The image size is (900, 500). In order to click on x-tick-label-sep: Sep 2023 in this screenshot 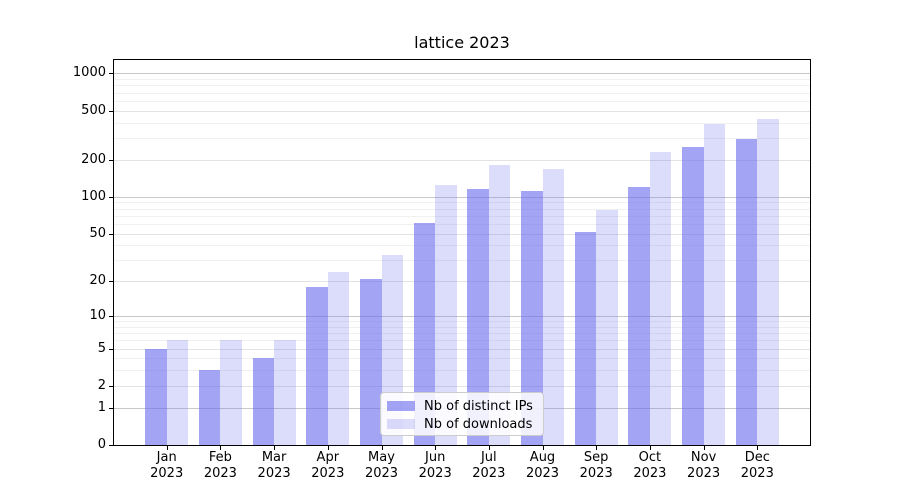, I will do `click(596, 466)`.